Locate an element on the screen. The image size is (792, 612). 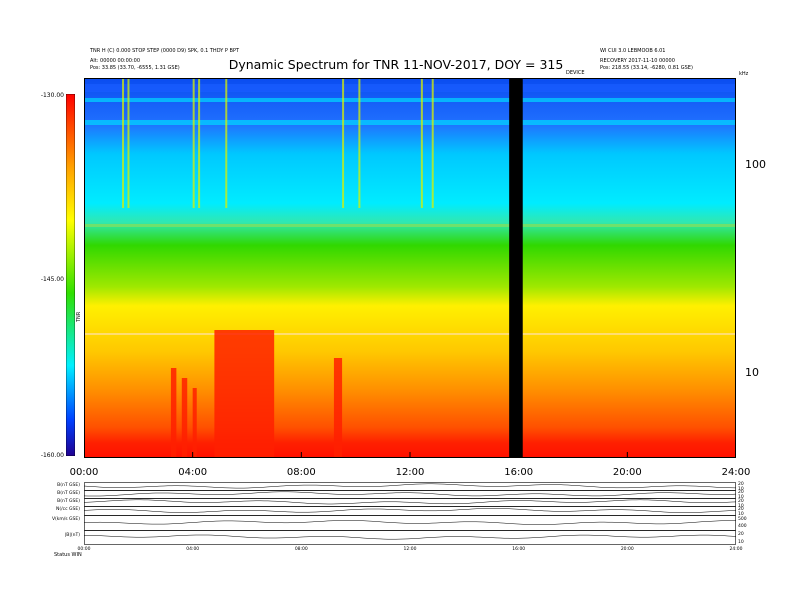
spectrum-band-blue-top is located at coordinates (410, 88).